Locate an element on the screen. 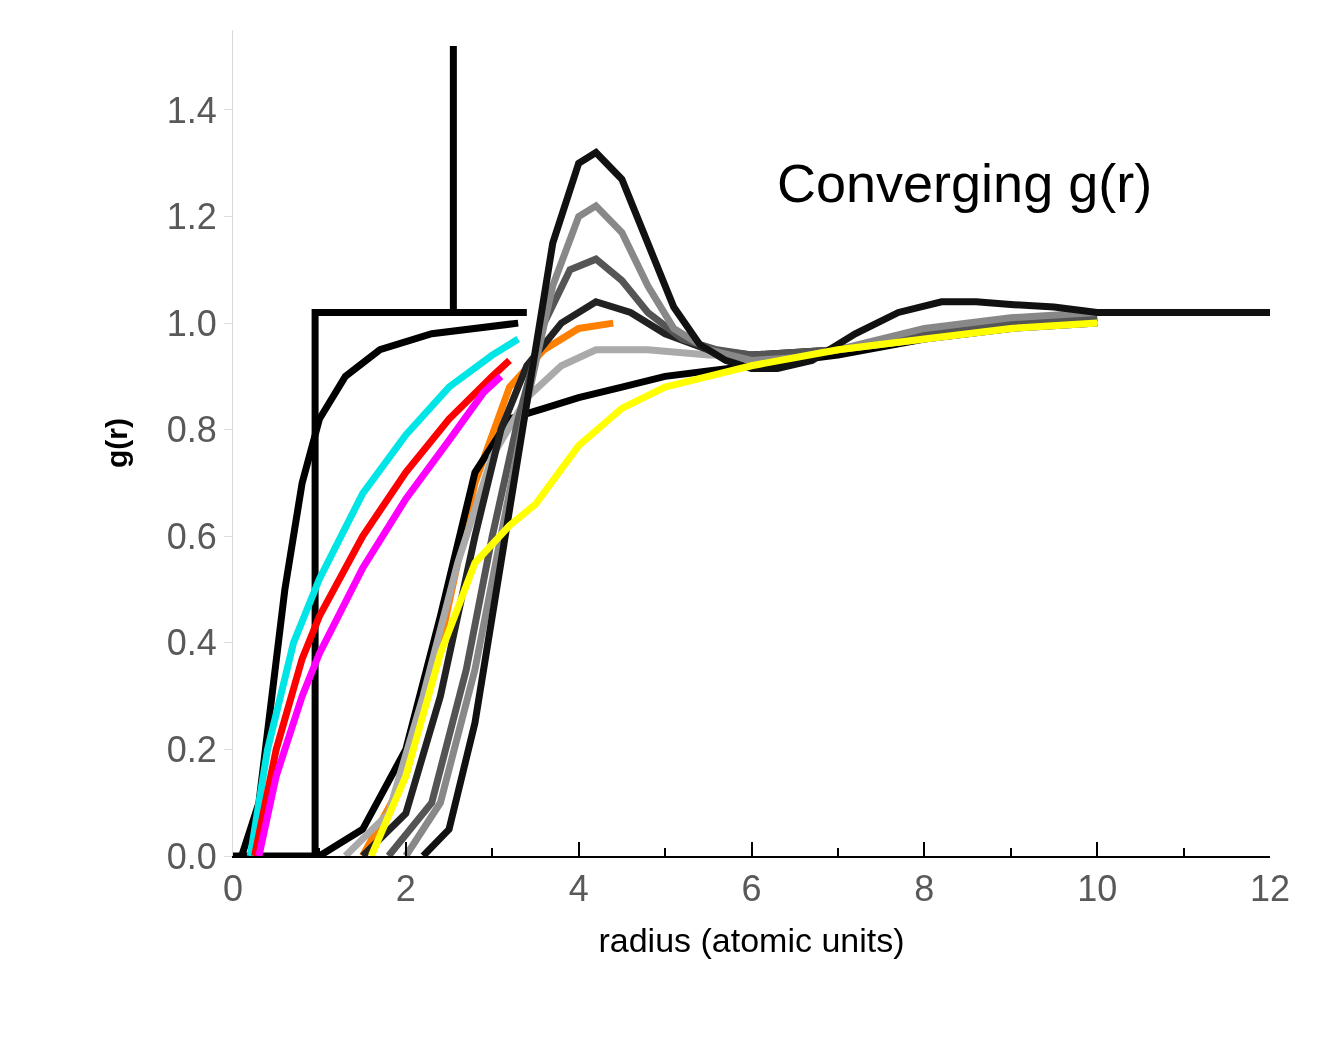 This screenshot has width=1323, height=1044. x-tick-label: 12 is located at coordinates (1270, 889).